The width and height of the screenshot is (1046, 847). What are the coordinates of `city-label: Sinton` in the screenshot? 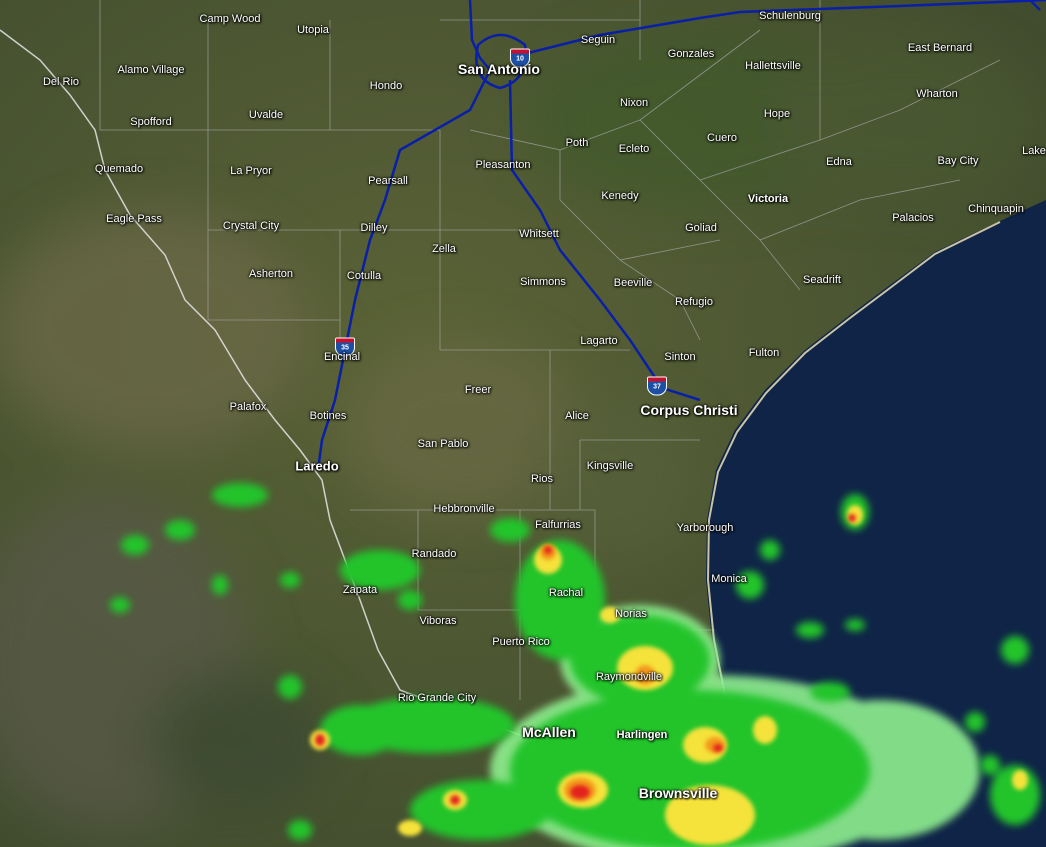 It's located at (680, 357).